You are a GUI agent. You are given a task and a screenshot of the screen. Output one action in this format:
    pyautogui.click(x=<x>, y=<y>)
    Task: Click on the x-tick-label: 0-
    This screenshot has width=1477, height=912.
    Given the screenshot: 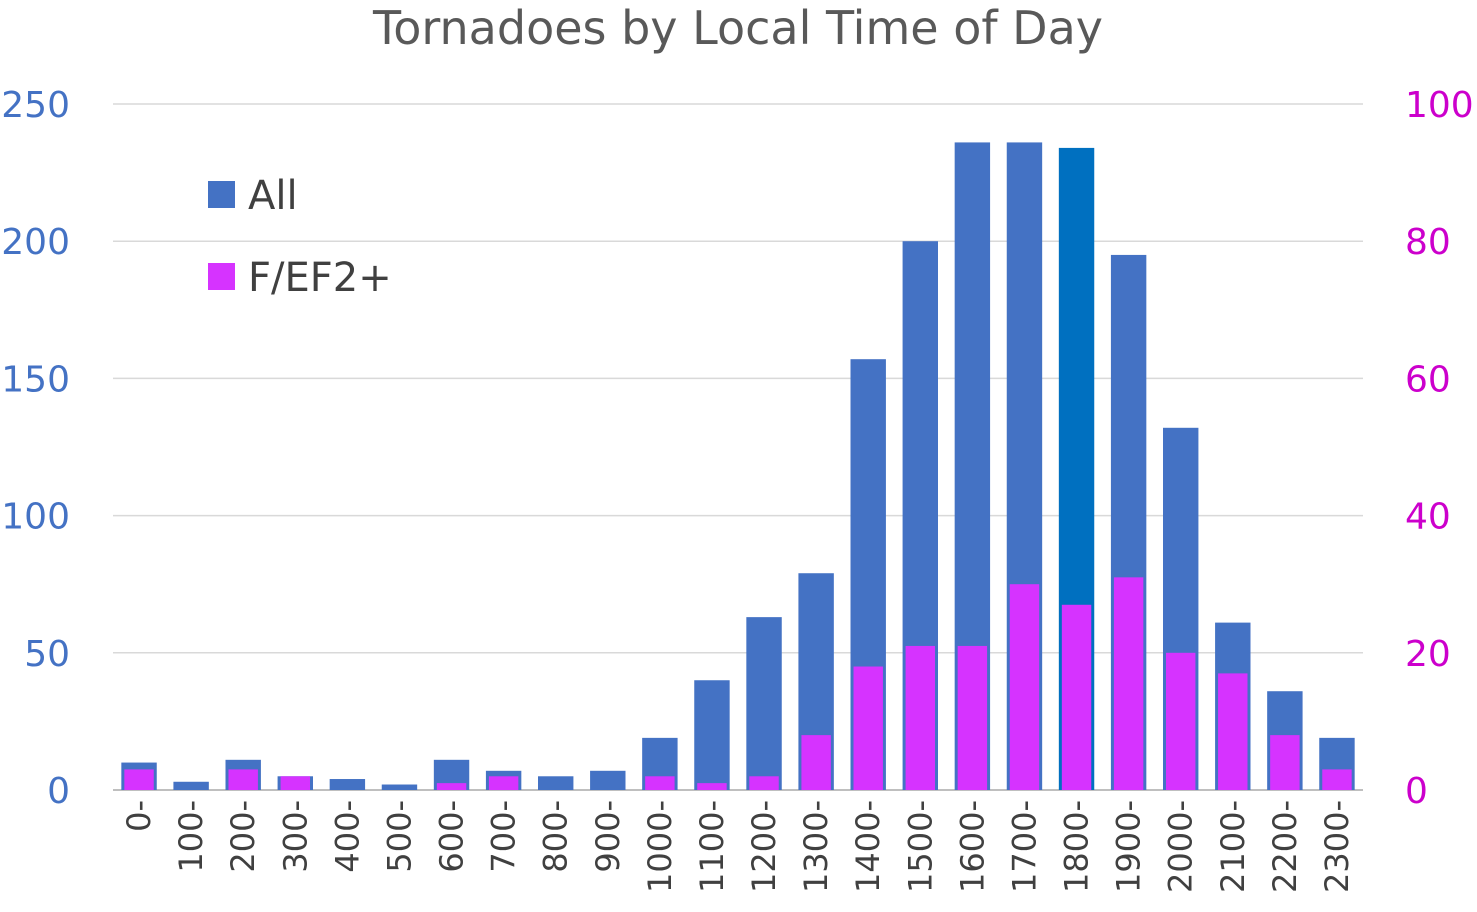 What is the action you would take?
    pyautogui.click(x=139, y=816)
    